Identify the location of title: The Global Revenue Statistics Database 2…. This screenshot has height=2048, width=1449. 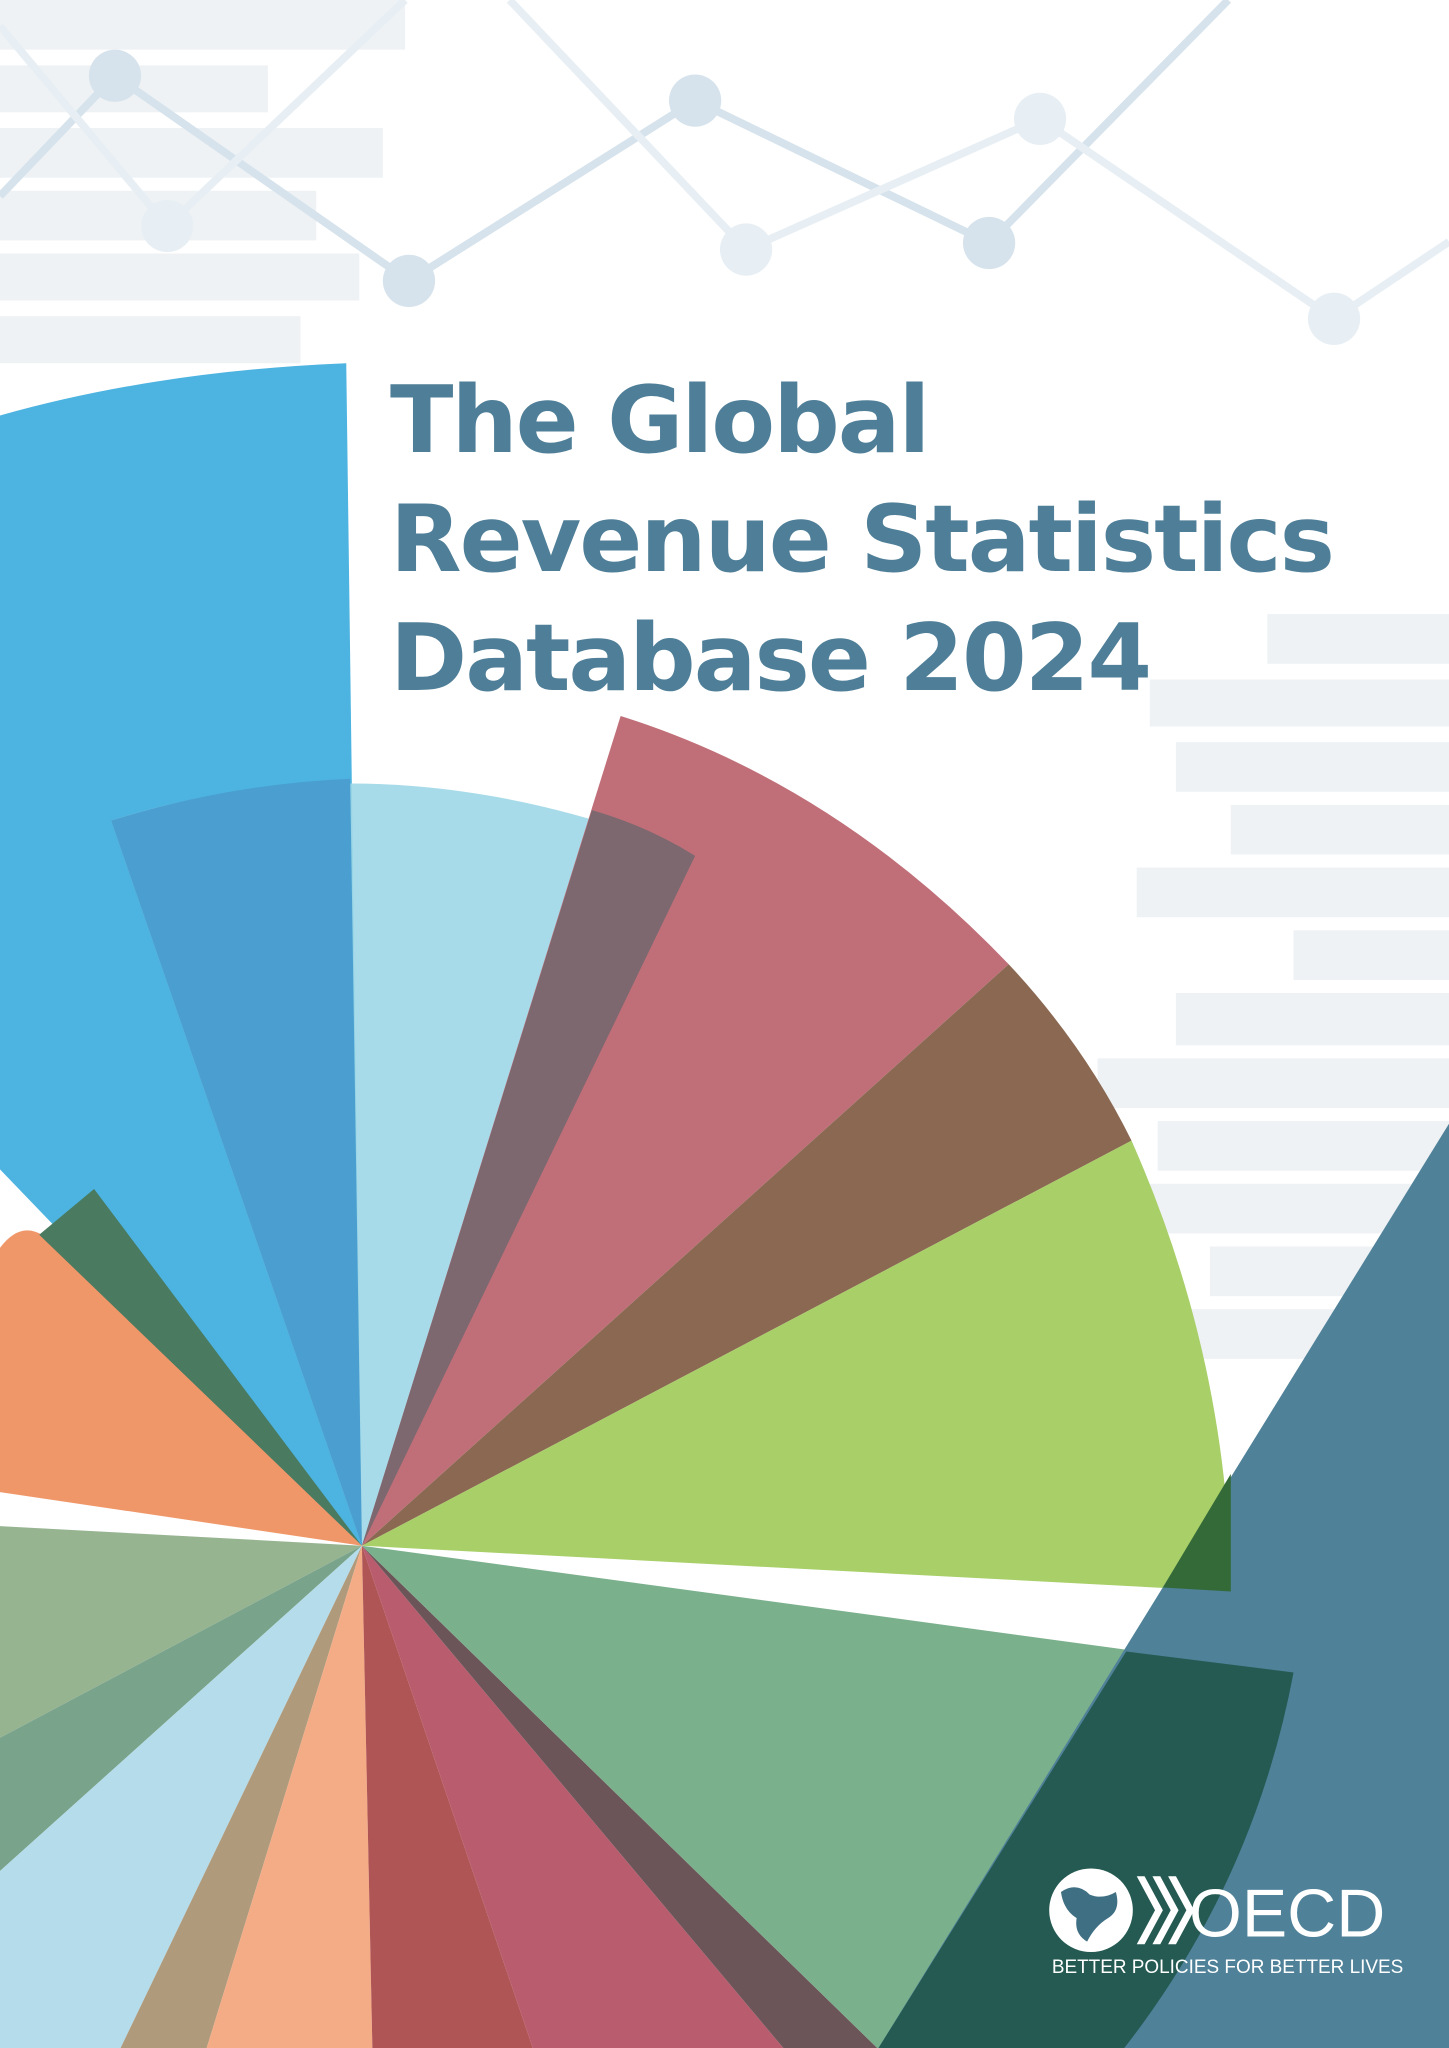
(862, 539).